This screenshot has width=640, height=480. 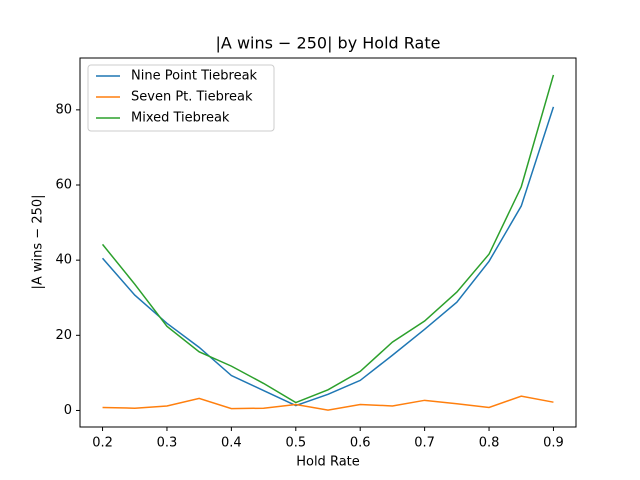 I want to click on y-tick-label: 80, so click(x=63, y=109).